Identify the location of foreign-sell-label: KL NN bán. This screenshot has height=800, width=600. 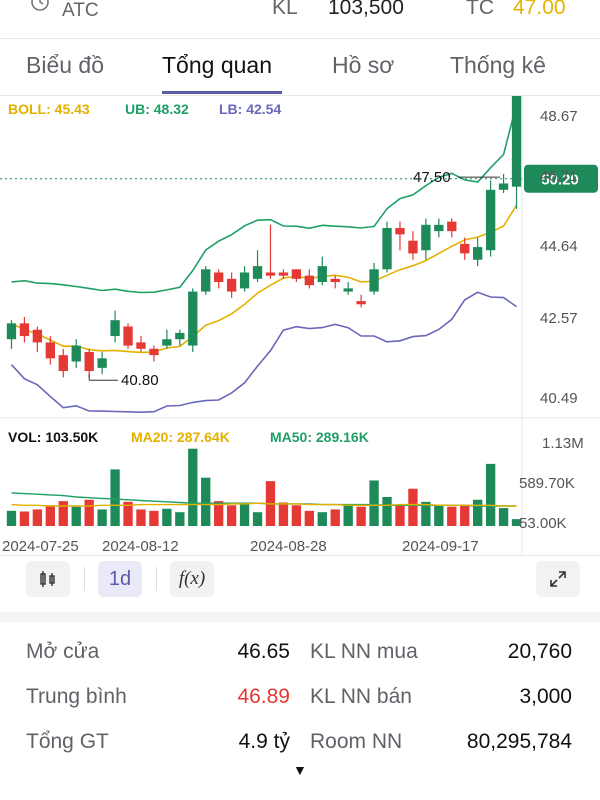
(361, 696).